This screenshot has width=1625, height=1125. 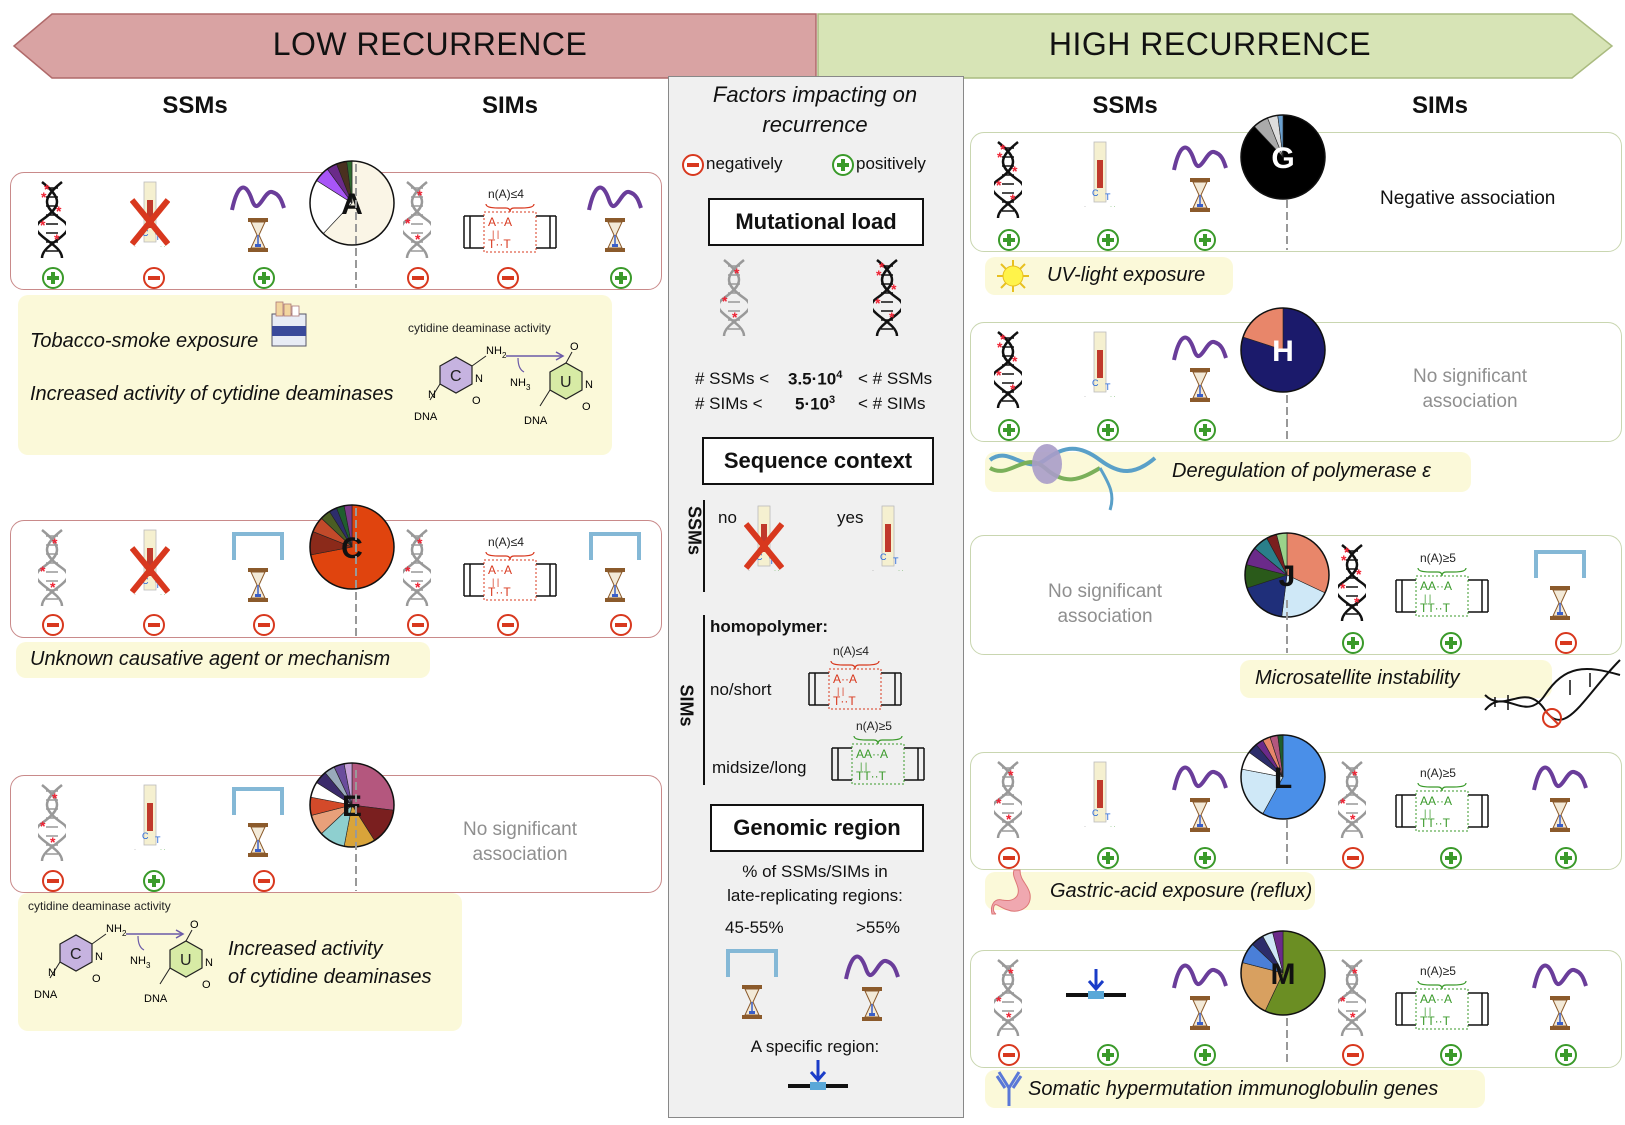 I want to click on stomach-icon, so click(x=1011, y=892).